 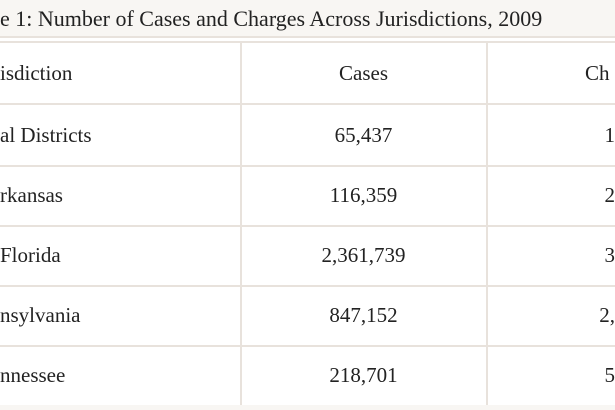 What do you see at coordinates (307, 407) in the screenshot?
I see `table-footer-strip` at bounding box center [307, 407].